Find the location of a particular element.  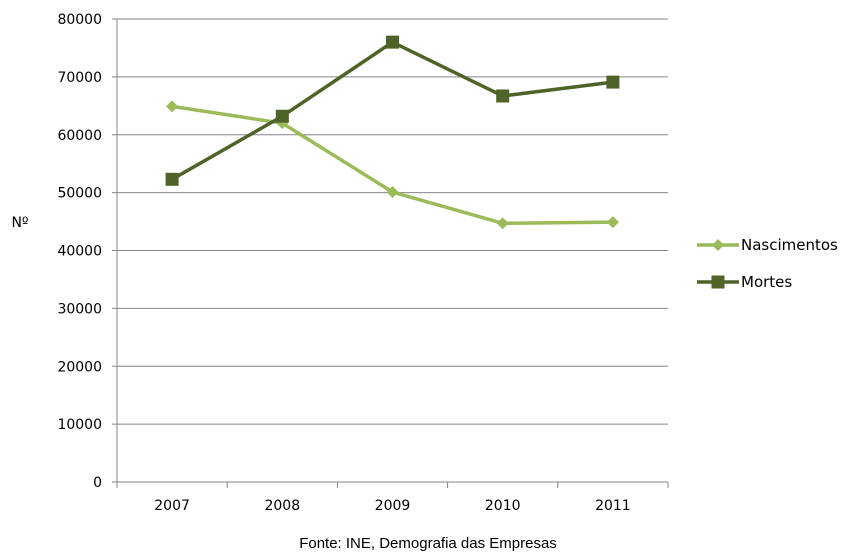

series-mortes is located at coordinates (392, 110).